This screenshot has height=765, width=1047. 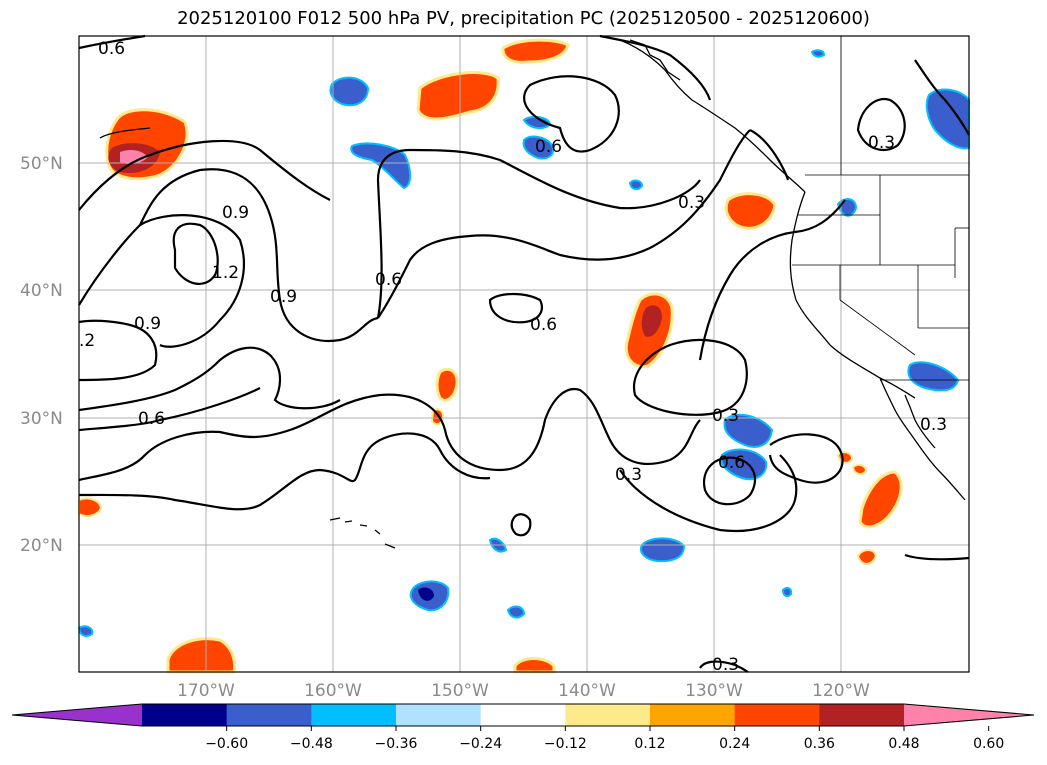 I want to click on colorbar-tick-label: −0.36, so click(x=396, y=744).